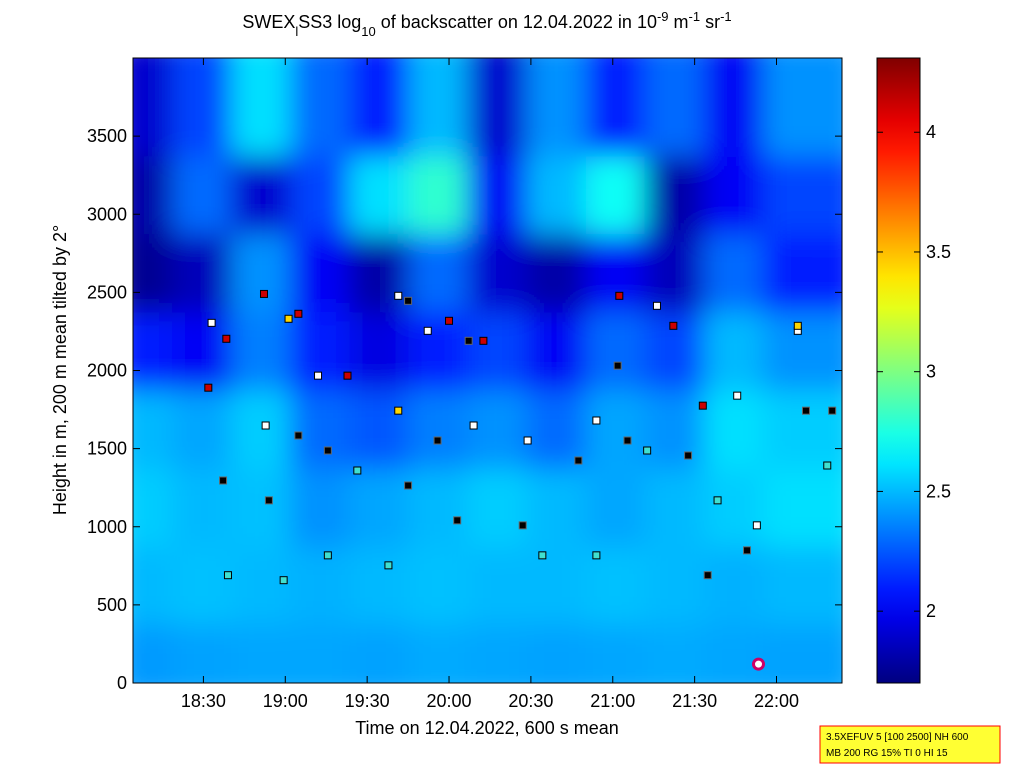 The image size is (1023, 772). I want to click on x-tick-label: 21:30, so click(694, 701).